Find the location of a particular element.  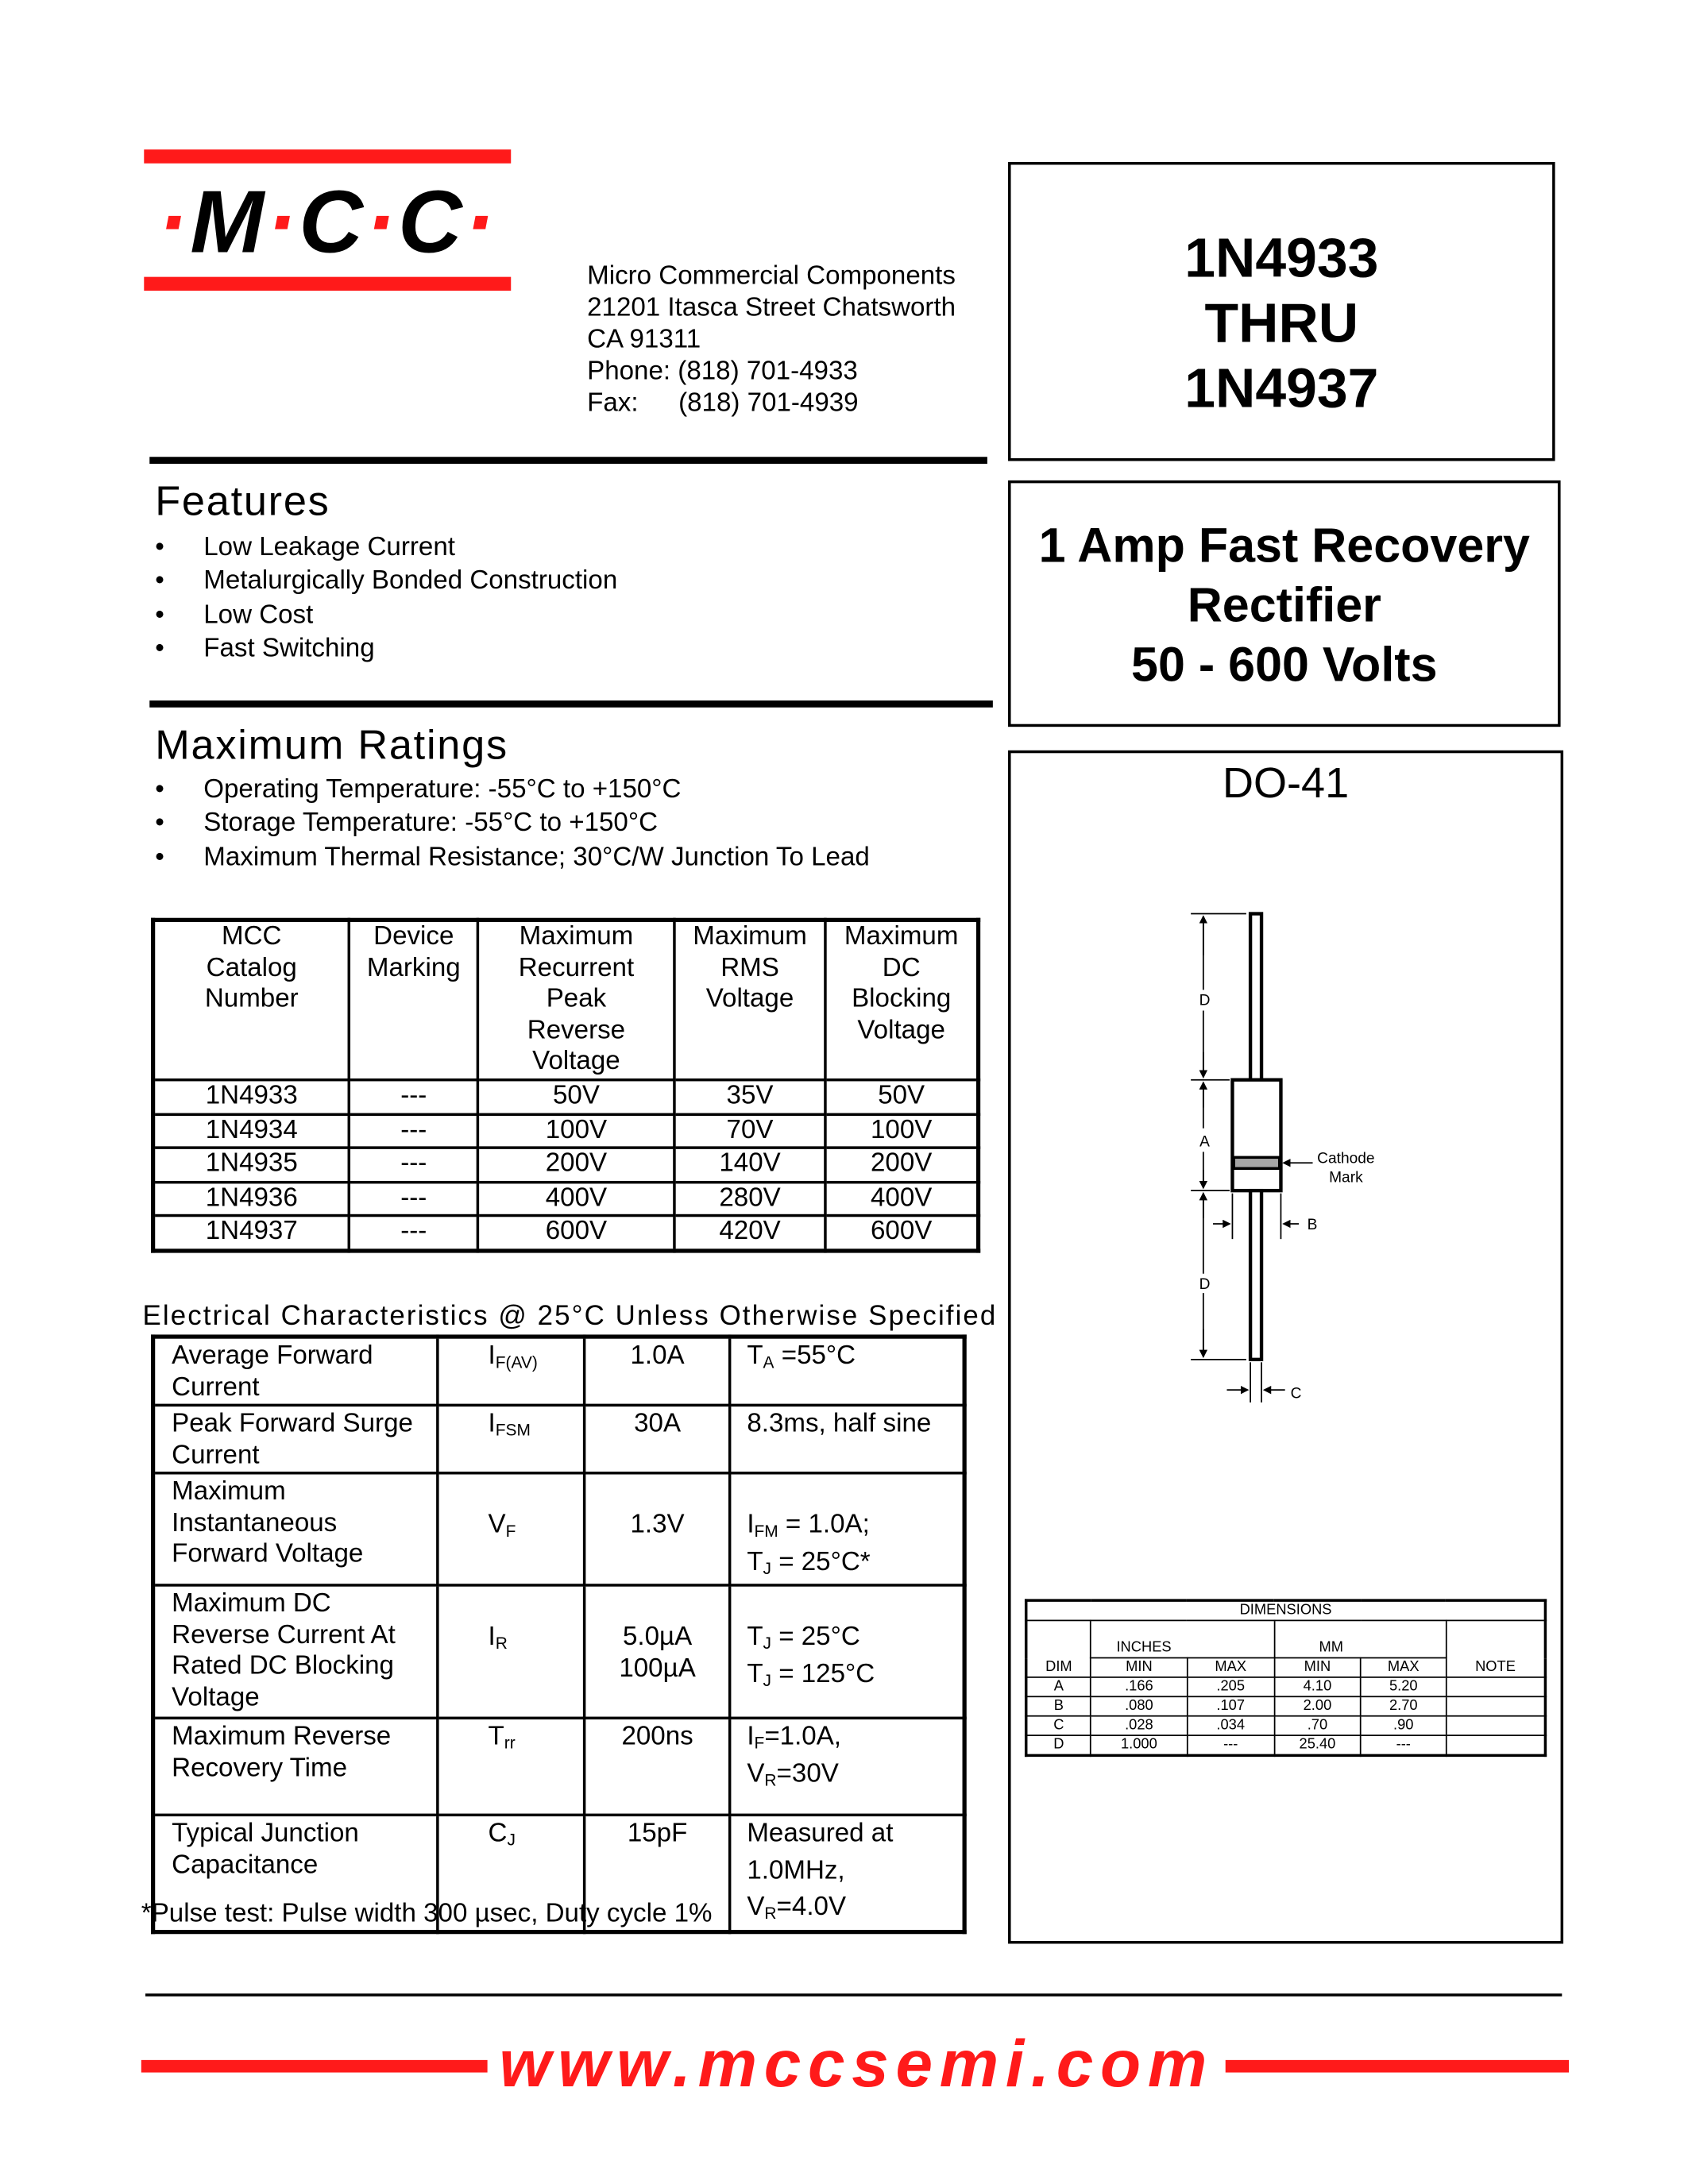

footer-divider is located at coordinates (854, 1994).